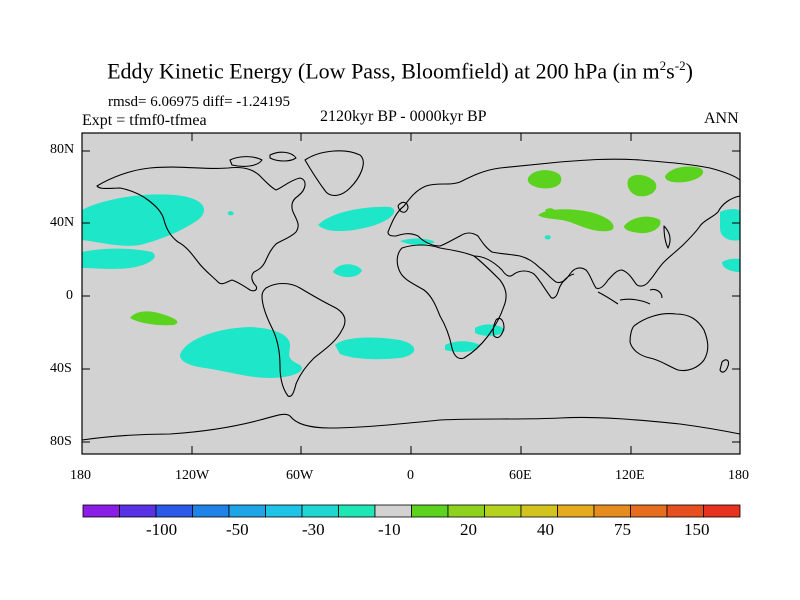 The image size is (800, 600). Describe the element at coordinates (731, 265) in the screenshot. I see `anomaly-east-pacific-subtropics` at that location.